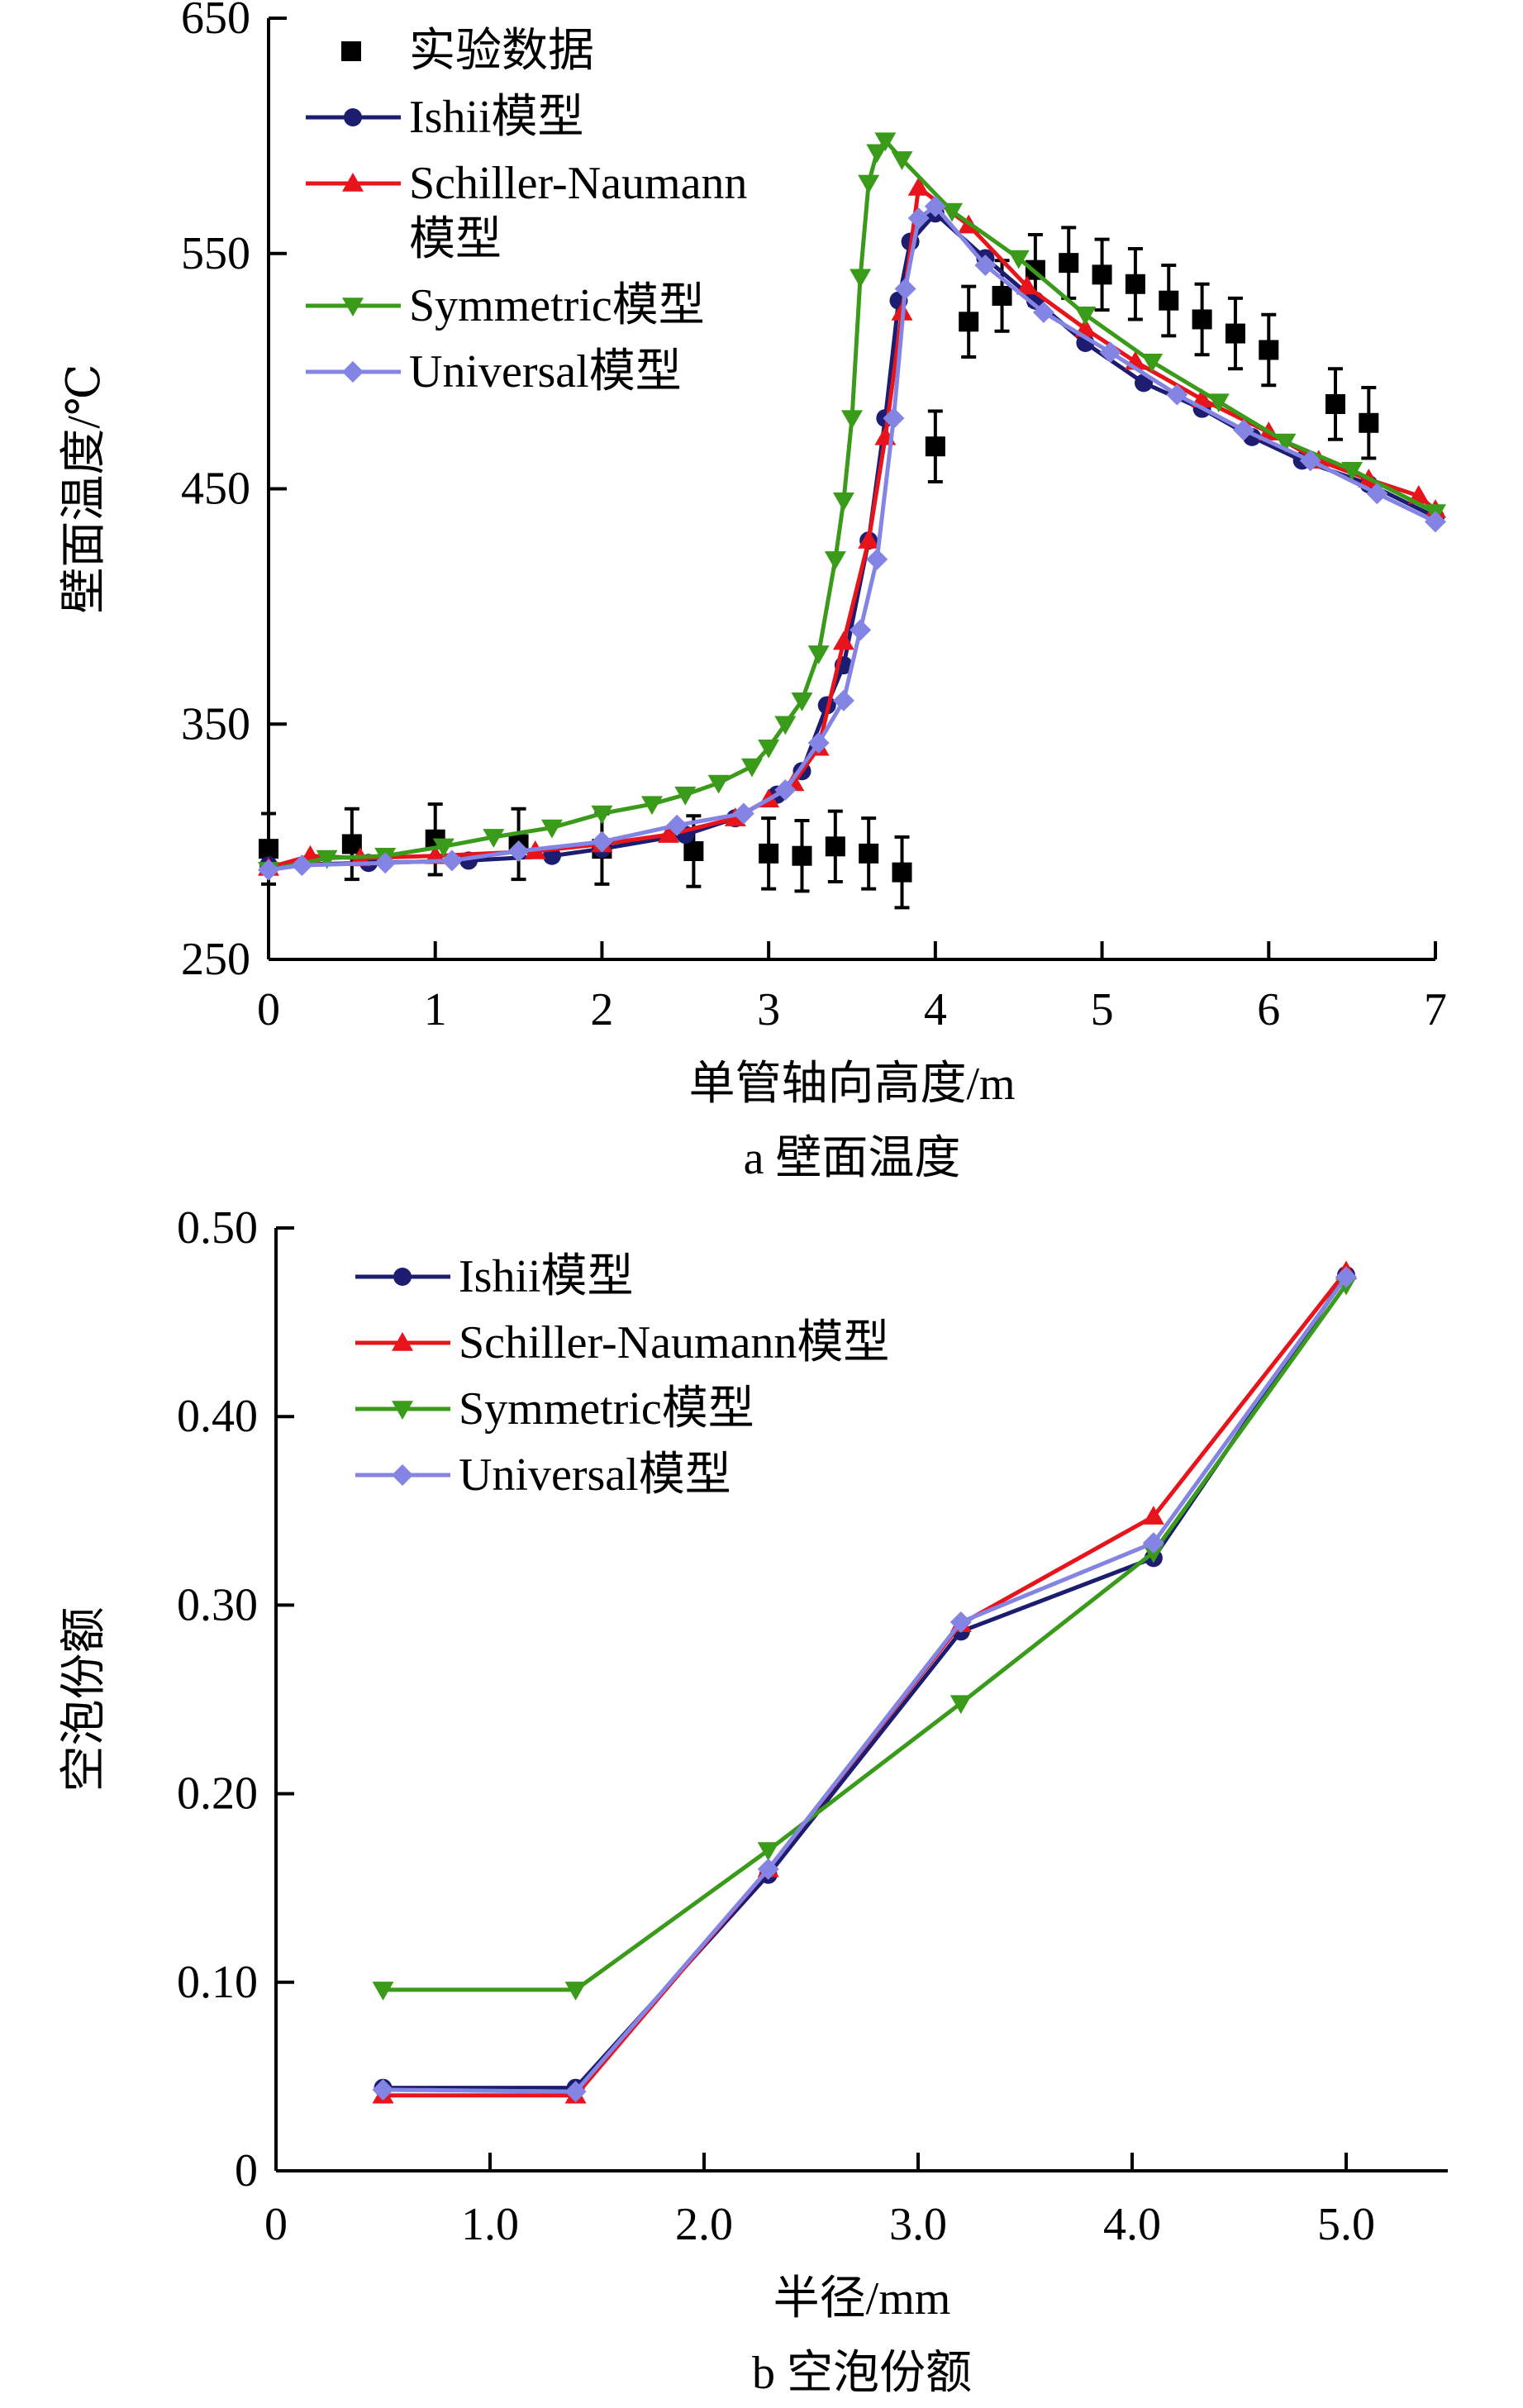 The width and height of the screenshot is (1523, 2408). I want to click on y-tick-label: 0, so click(247, 2170).